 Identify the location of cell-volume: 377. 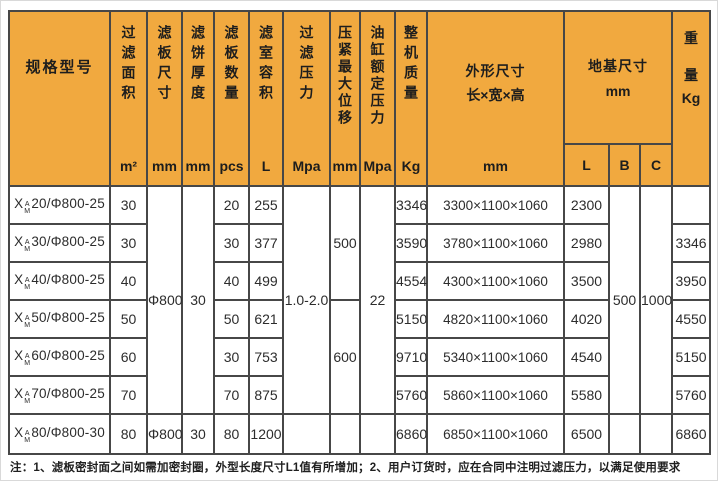
(266, 243).